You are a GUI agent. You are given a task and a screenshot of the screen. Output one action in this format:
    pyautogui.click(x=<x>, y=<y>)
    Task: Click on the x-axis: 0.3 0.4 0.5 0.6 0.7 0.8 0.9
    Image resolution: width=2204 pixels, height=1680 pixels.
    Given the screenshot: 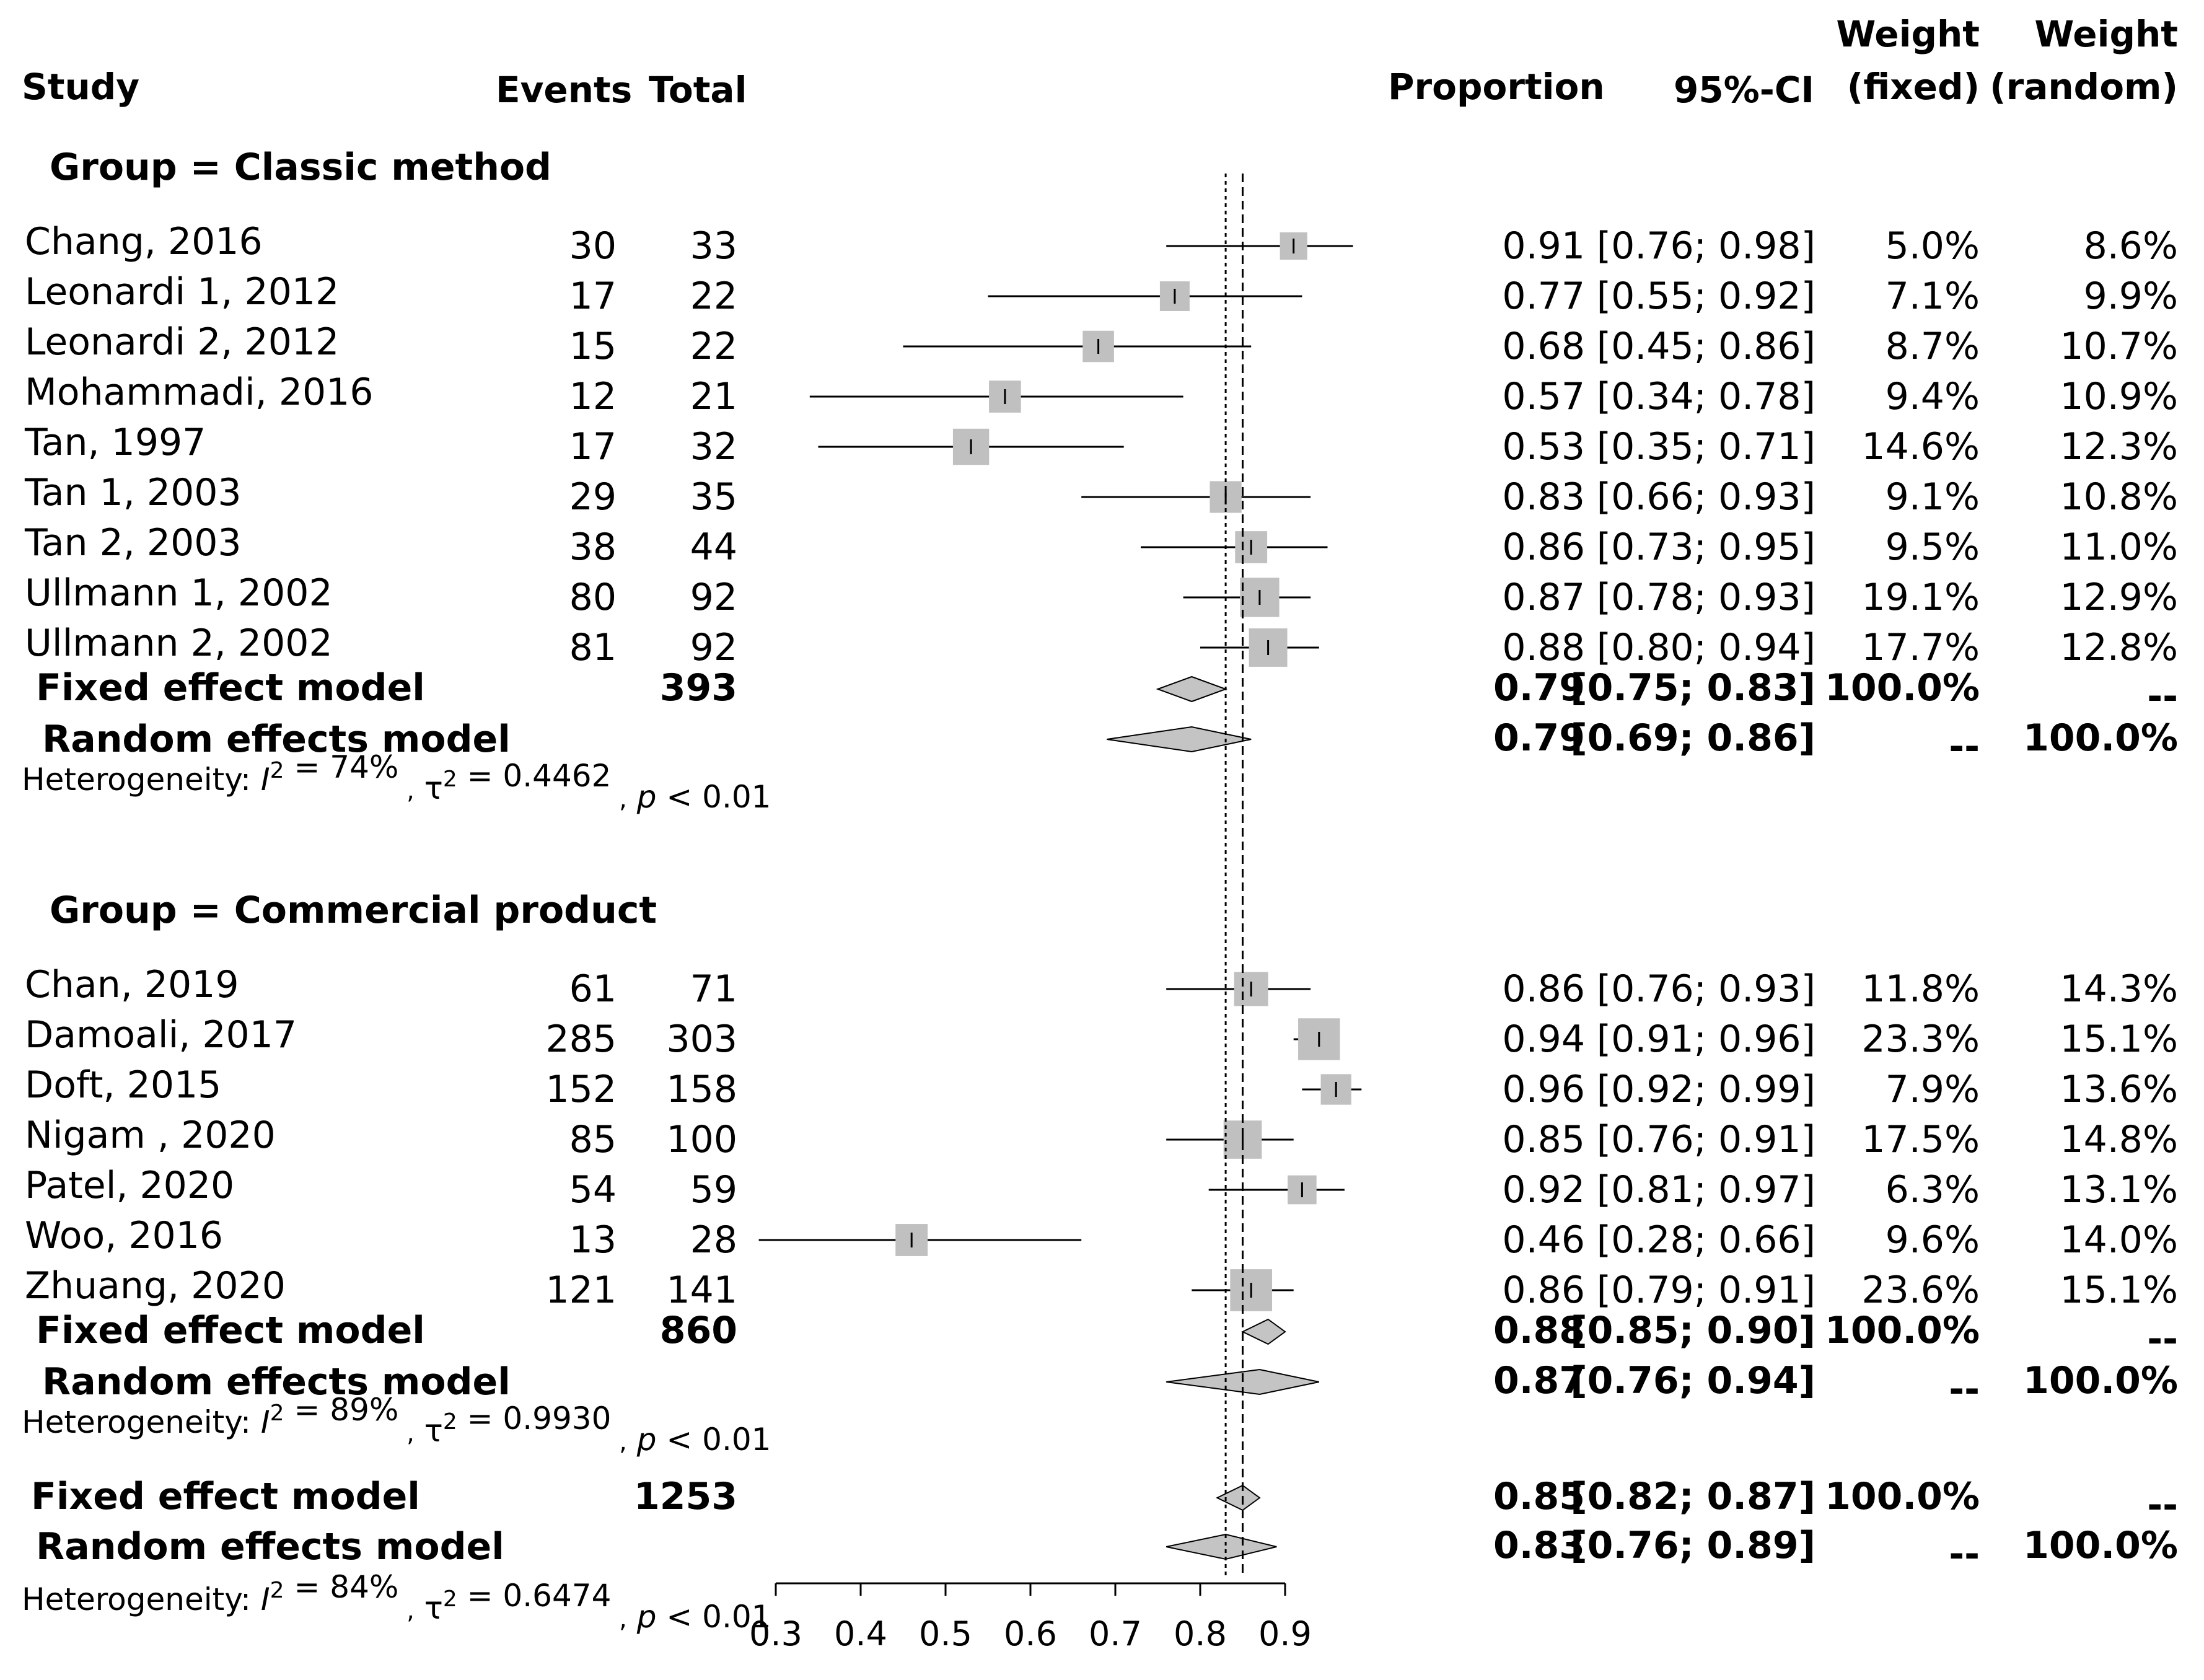 What is the action you would take?
    pyautogui.click(x=1030, y=1617)
    